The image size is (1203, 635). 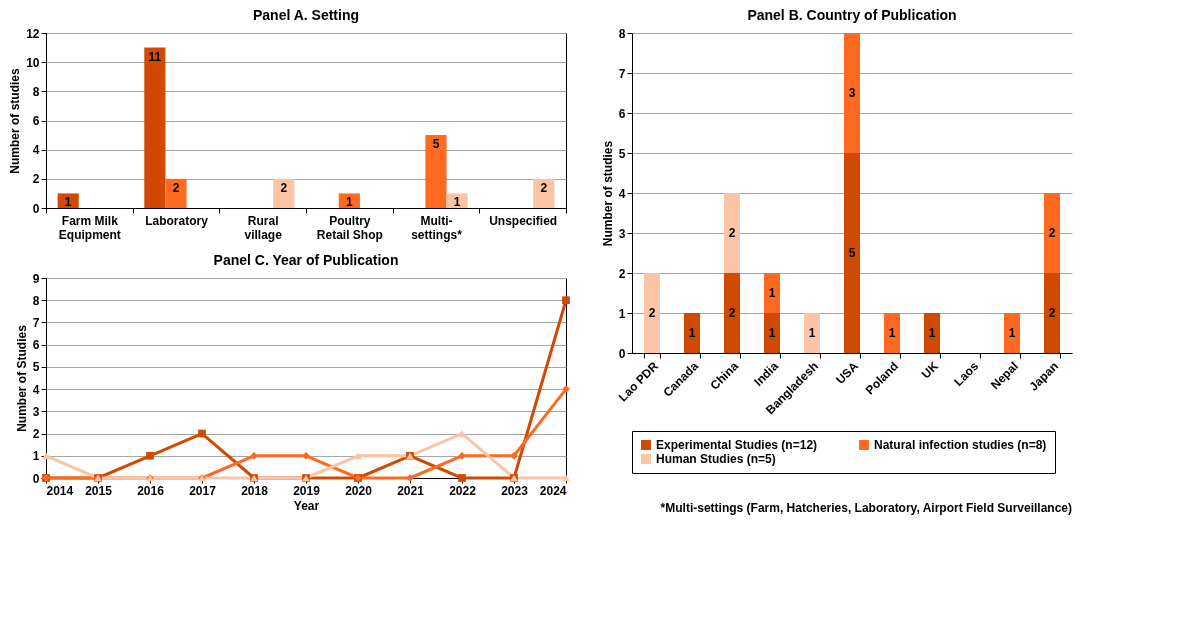 I want to click on x-axis-title: Year, so click(x=306, y=505).